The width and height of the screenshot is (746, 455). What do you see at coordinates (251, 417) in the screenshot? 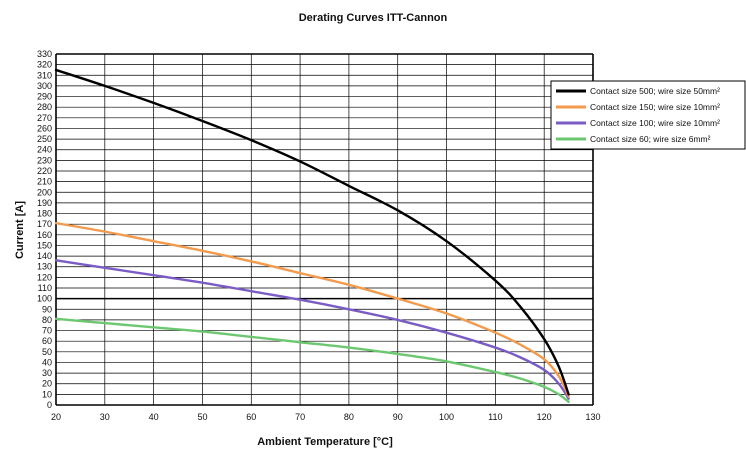
I see `x-tick-label: 60` at bounding box center [251, 417].